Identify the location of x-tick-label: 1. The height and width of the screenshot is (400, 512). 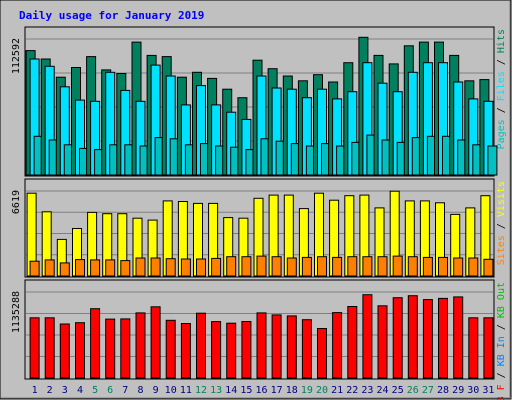
(35, 390).